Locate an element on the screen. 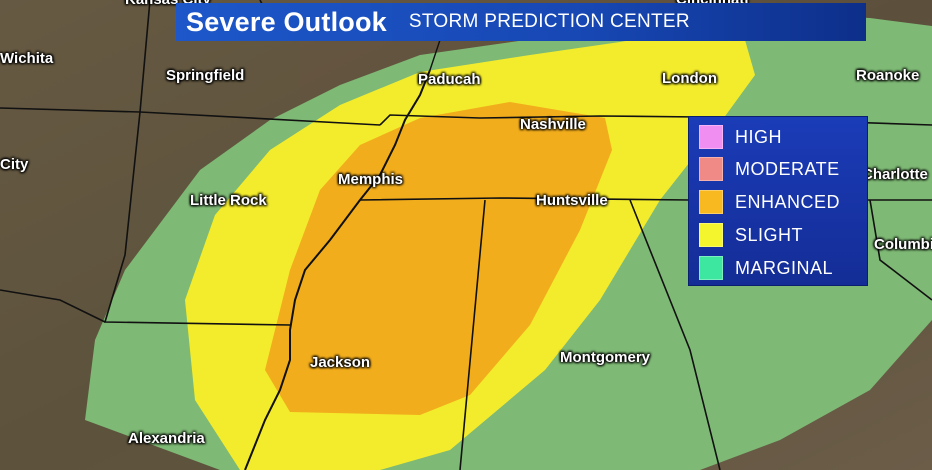 This screenshot has height=470, width=932. city-label-huntsville: Huntsville is located at coordinates (572, 200).